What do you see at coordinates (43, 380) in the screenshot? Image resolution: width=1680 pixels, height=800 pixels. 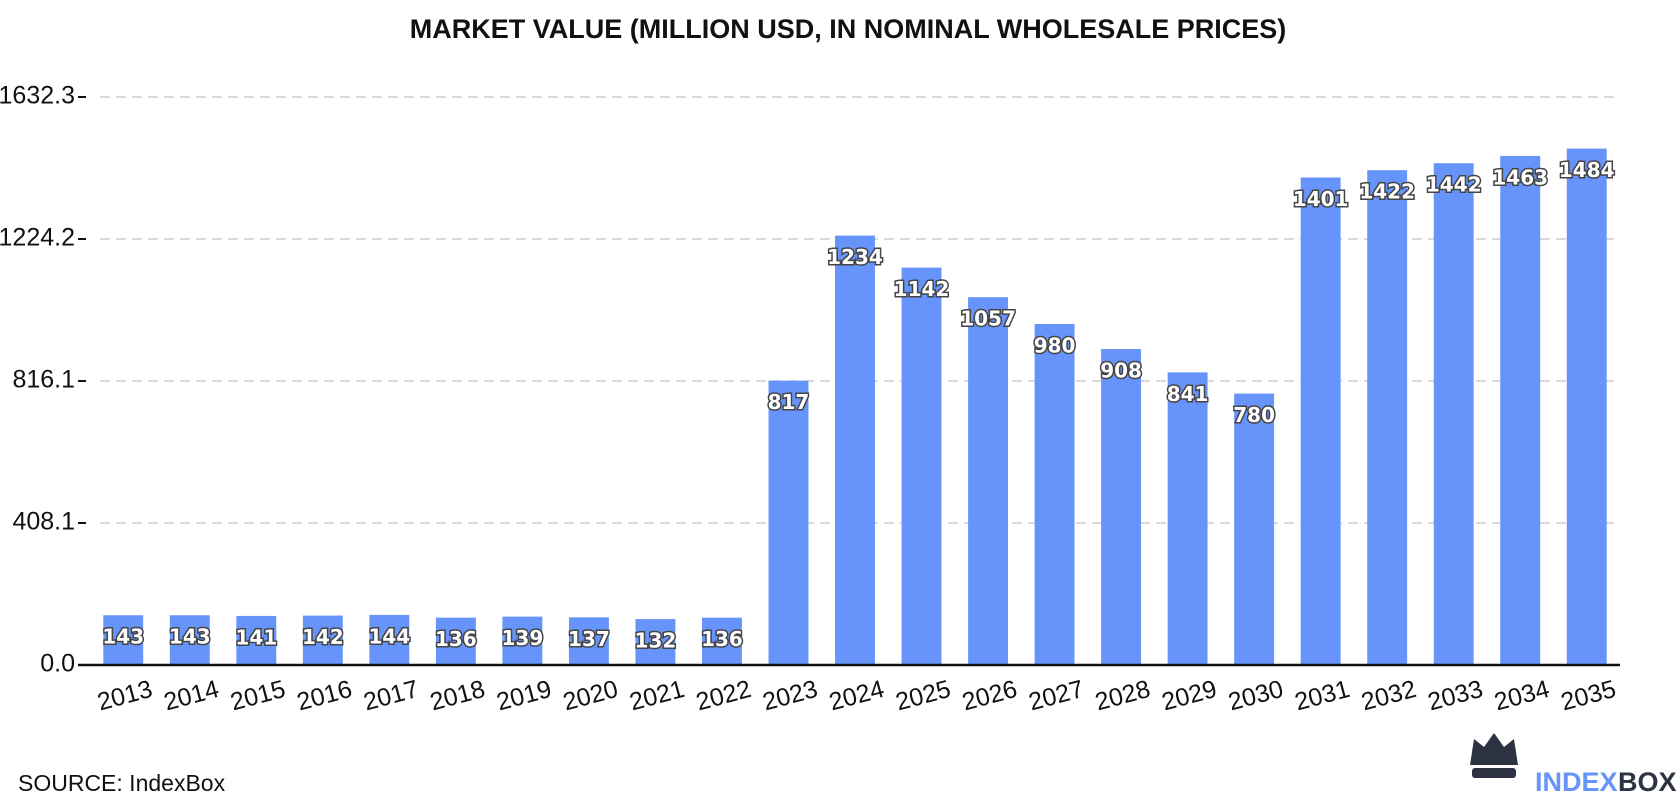 I see `y-tick-label: 816.1` at bounding box center [43, 380].